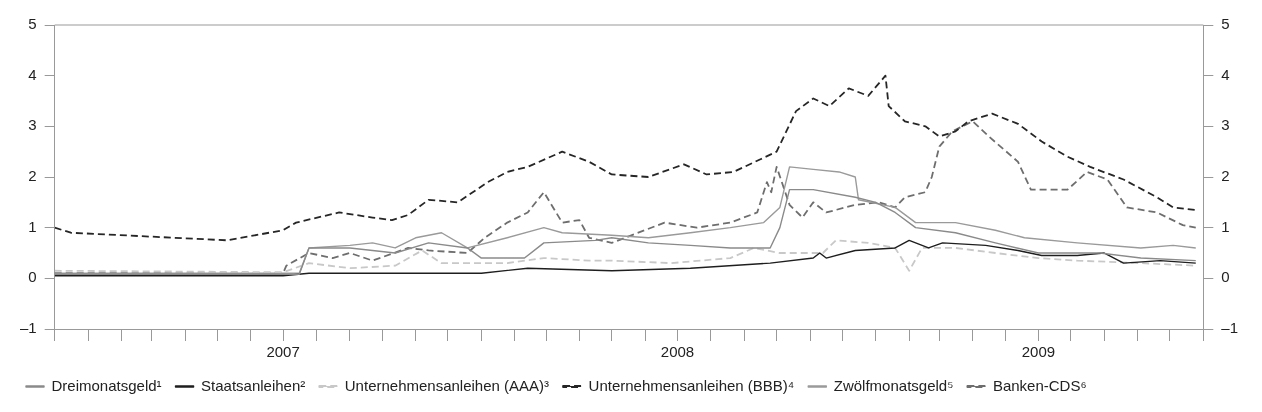  I want to click on y-tick-label: 4, so click(32, 74).